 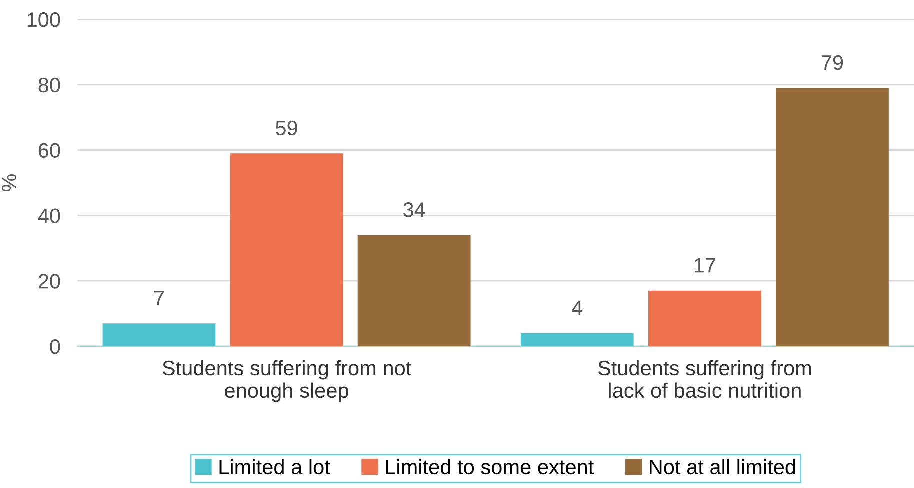 I want to click on y-tick-label: 60, so click(x=49, y=150).